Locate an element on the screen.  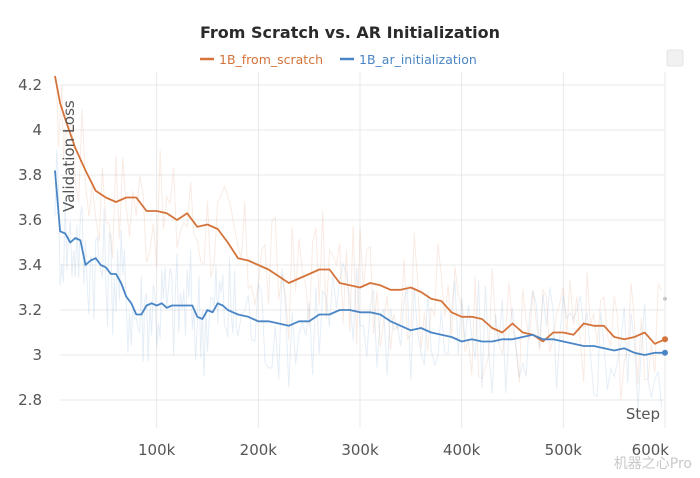
y-tick-label: 3.8 is located at coordinates (30, 175).